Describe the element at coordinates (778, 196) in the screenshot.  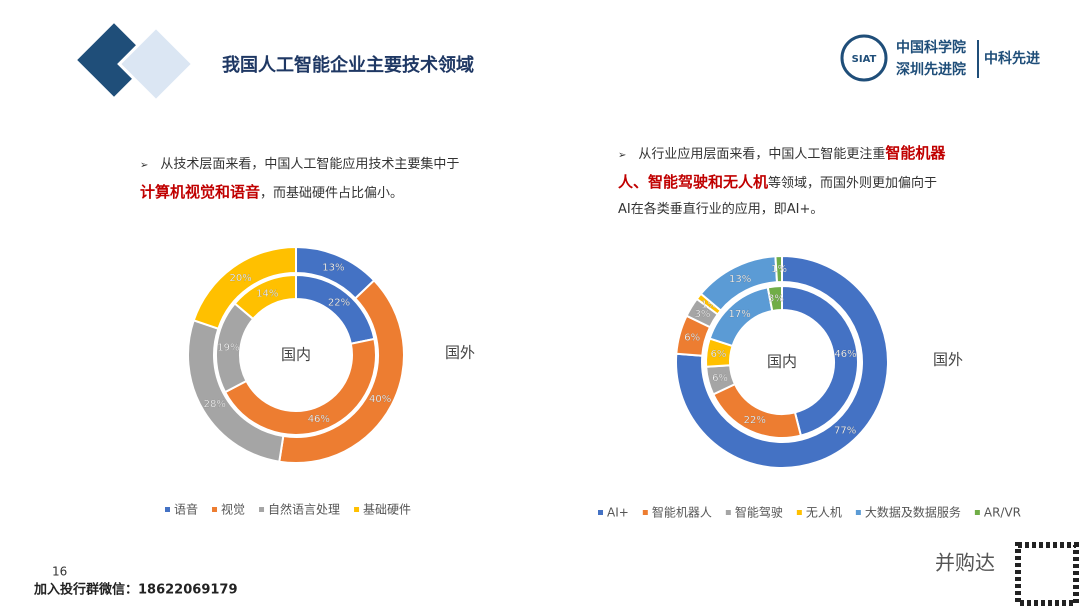
I see `bullet-text: 等领域，而国外则更加偏向于AI在各类垂直行业的应用，即AI+。` at that location.